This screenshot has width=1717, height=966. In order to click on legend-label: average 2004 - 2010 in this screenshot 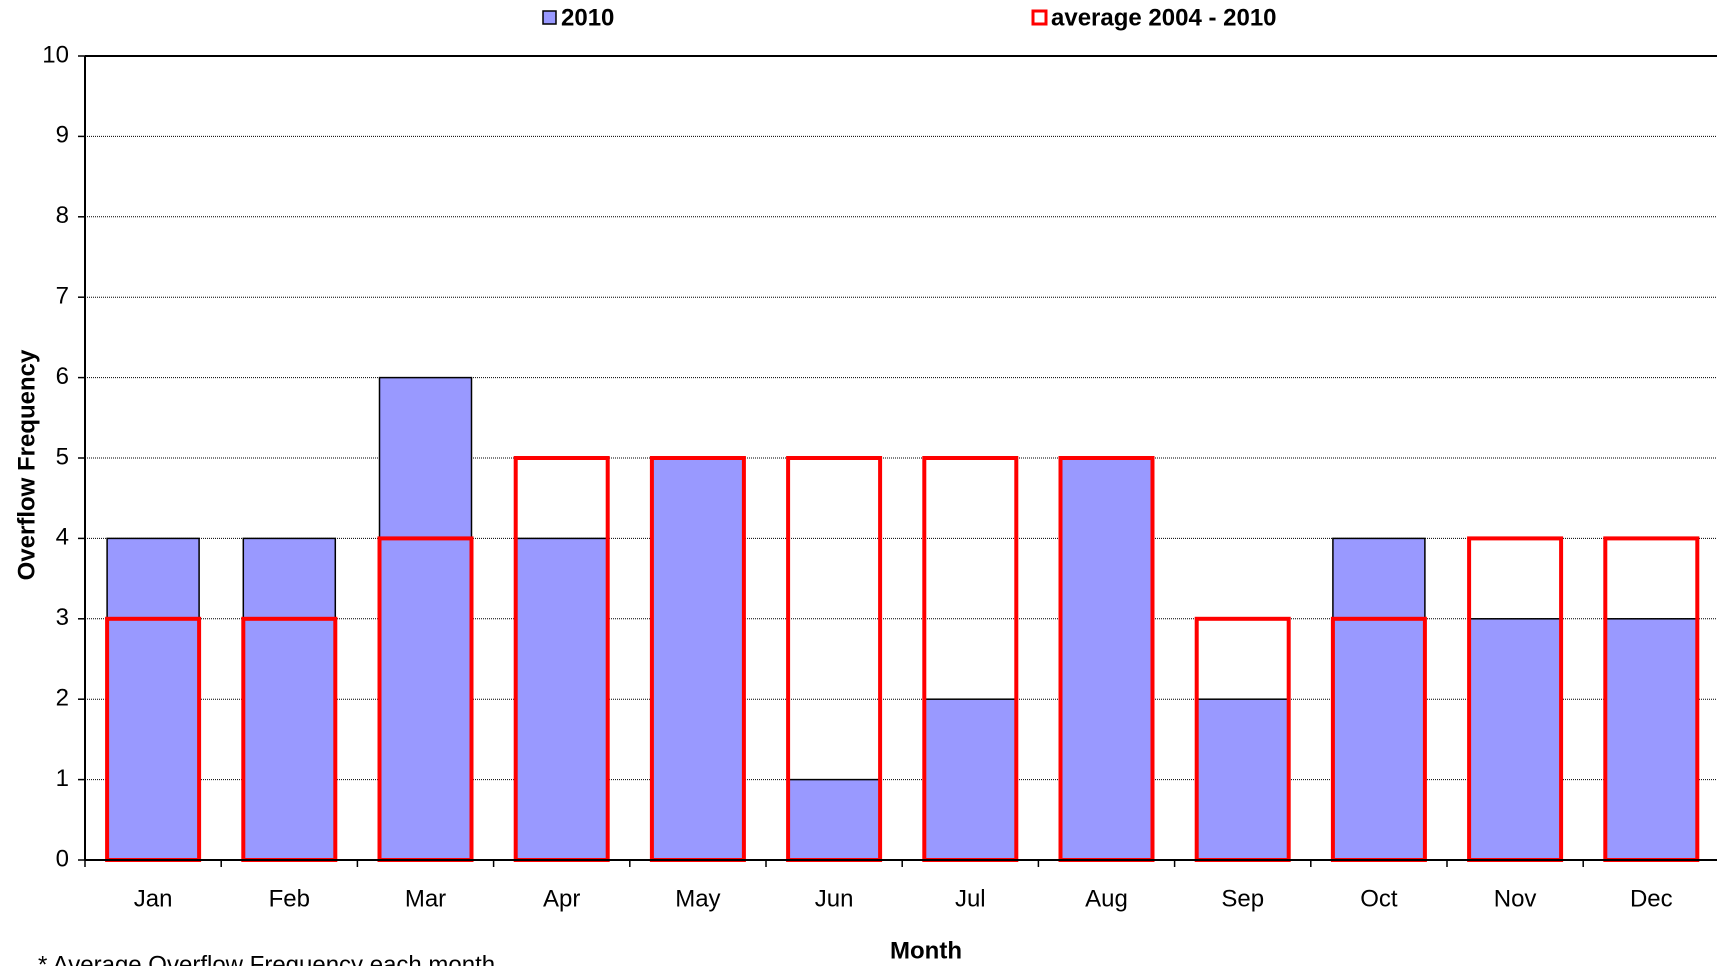, I will do `click(1164, 17)`.